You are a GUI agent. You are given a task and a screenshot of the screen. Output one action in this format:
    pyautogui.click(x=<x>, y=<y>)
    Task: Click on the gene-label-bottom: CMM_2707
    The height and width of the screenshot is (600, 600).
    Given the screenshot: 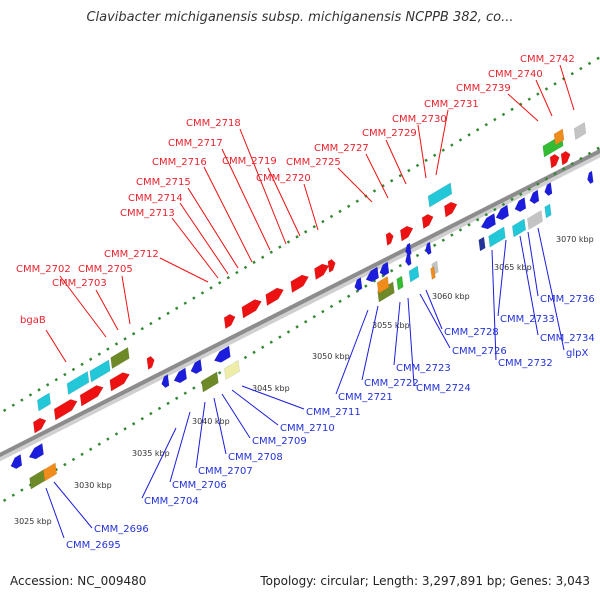 What is the action you would take?
    pyautogui.click(x=225, y=471)
    